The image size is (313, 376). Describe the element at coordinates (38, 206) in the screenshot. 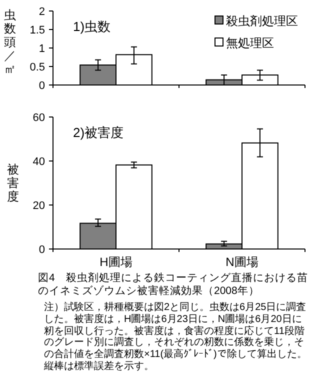

I see `y-tick-label: 20` at that location.